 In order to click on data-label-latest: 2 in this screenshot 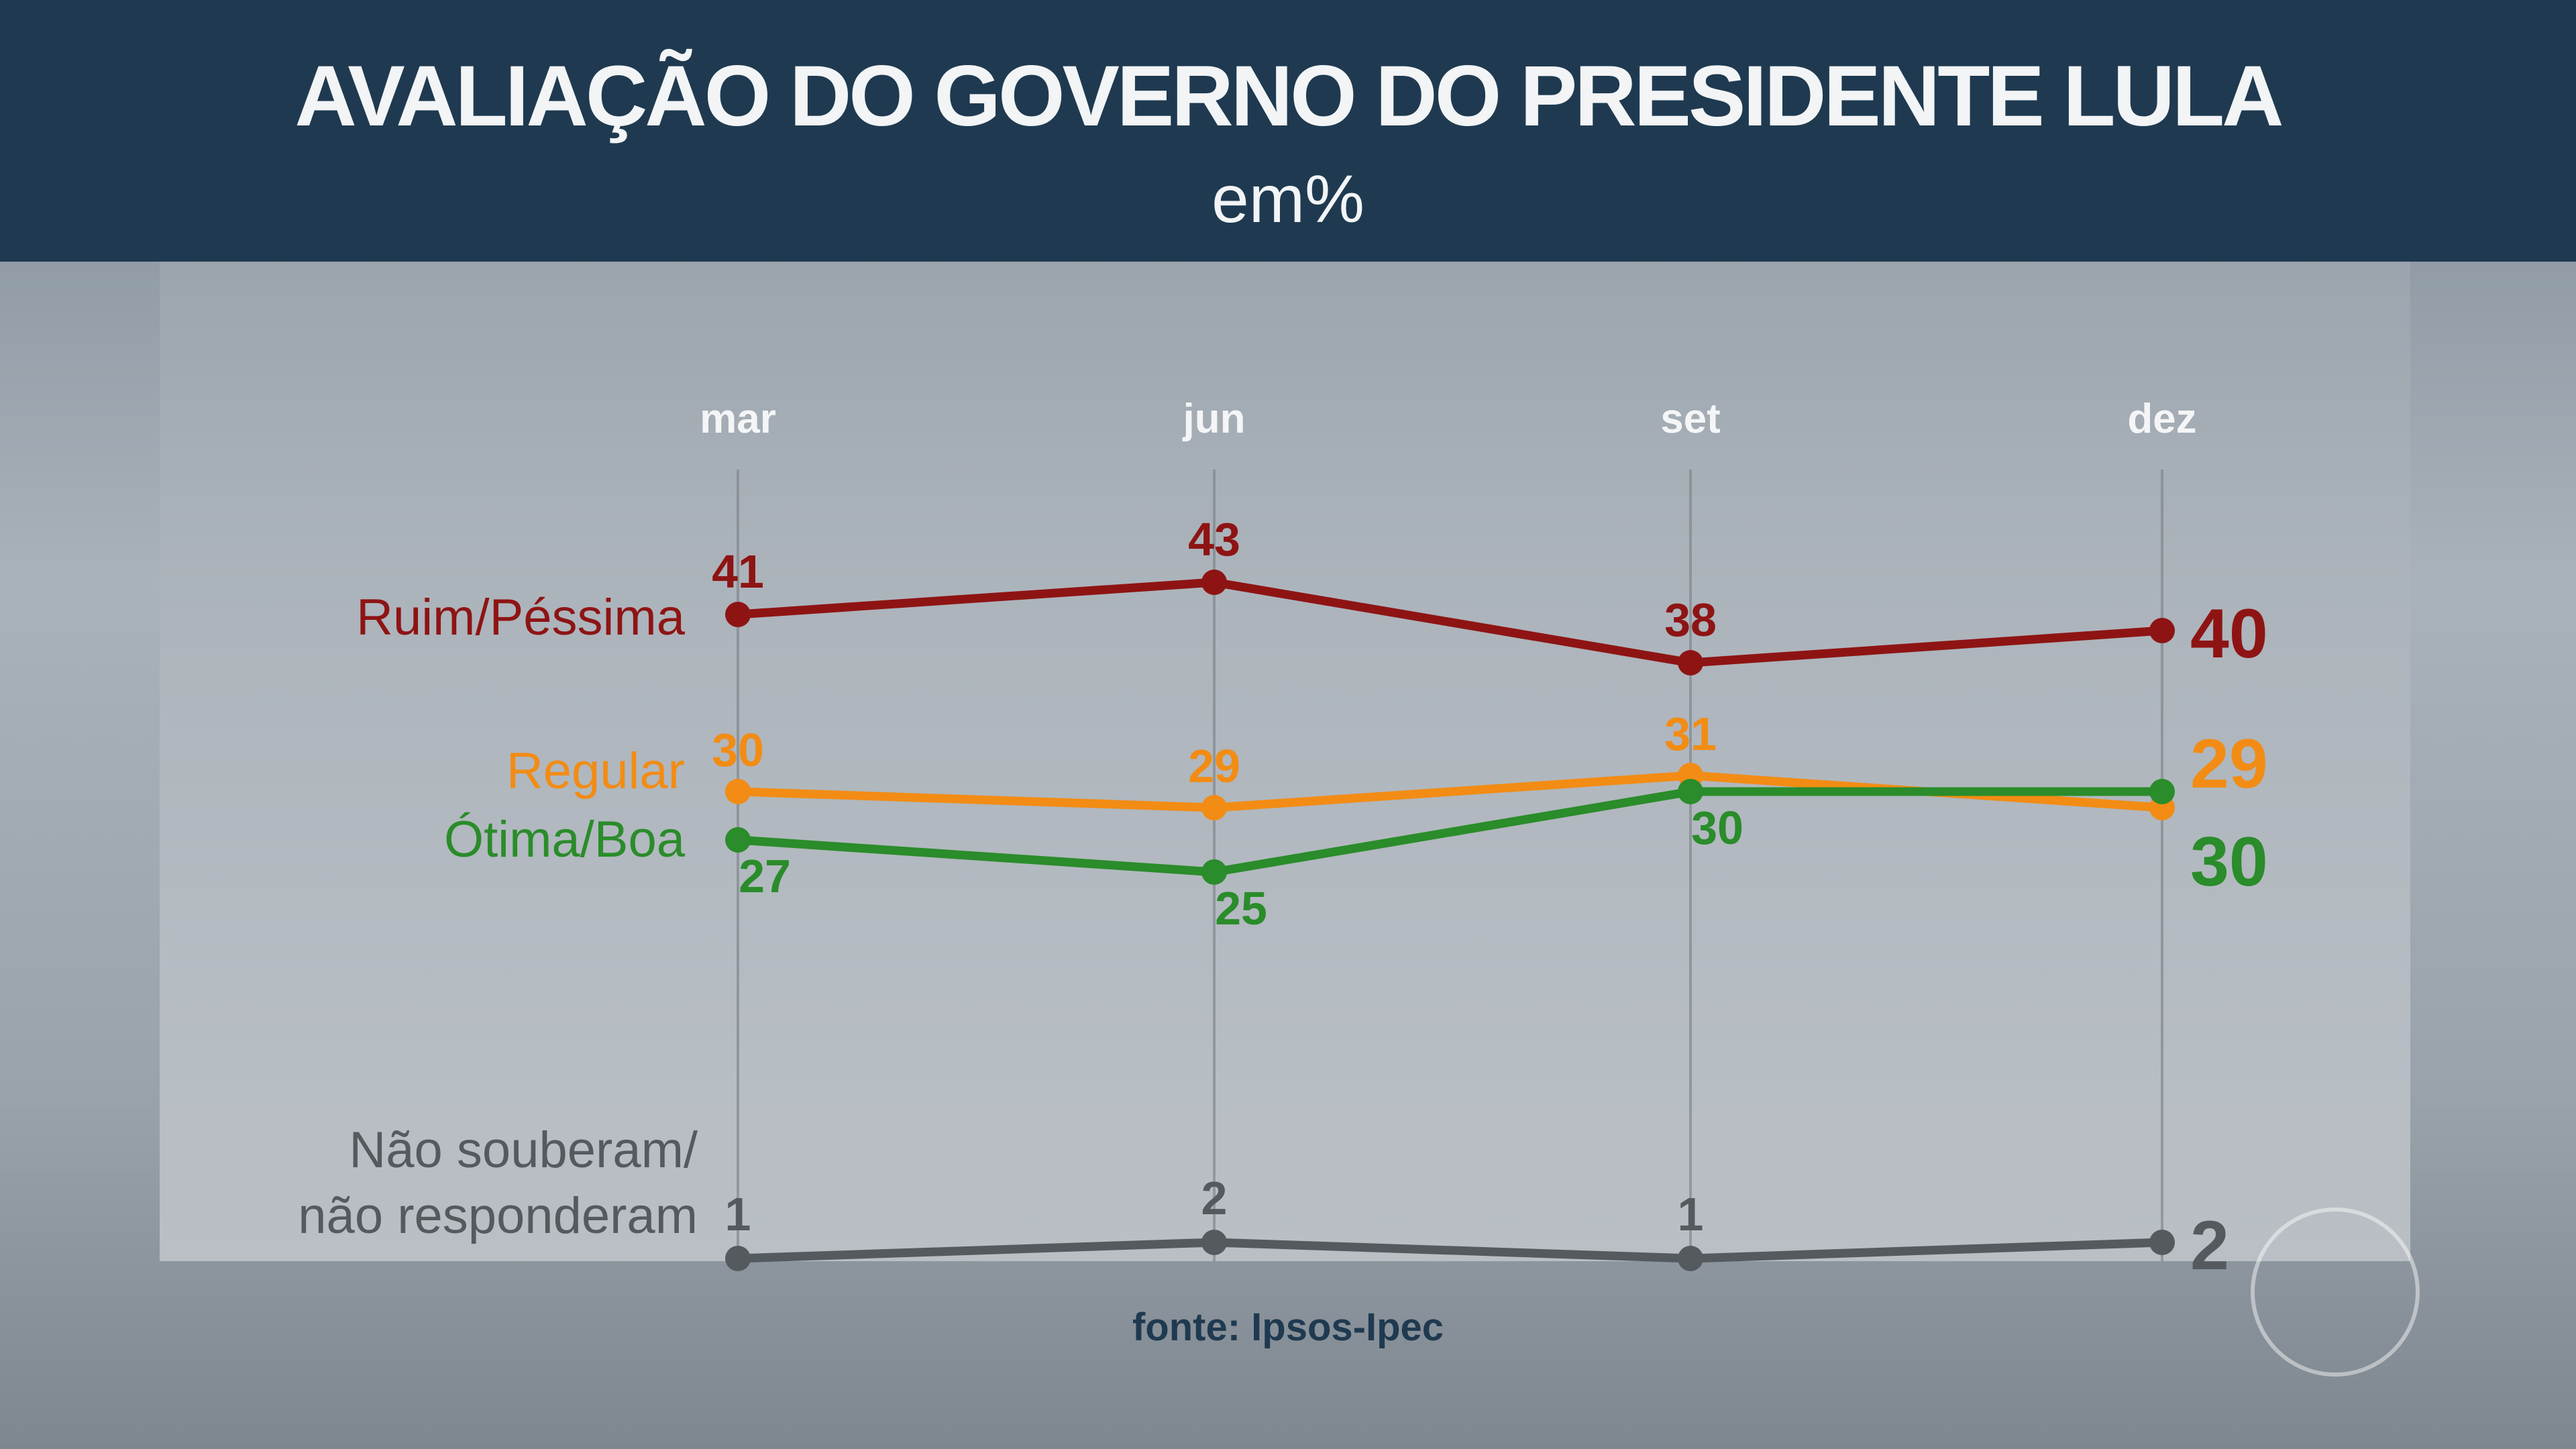, I will do `click(2209, 1246)`.